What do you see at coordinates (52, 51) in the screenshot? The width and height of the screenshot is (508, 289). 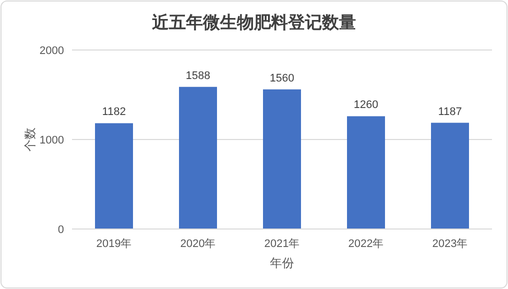 I see `y-tick-label: 2000` at bounding box center [52, 51].